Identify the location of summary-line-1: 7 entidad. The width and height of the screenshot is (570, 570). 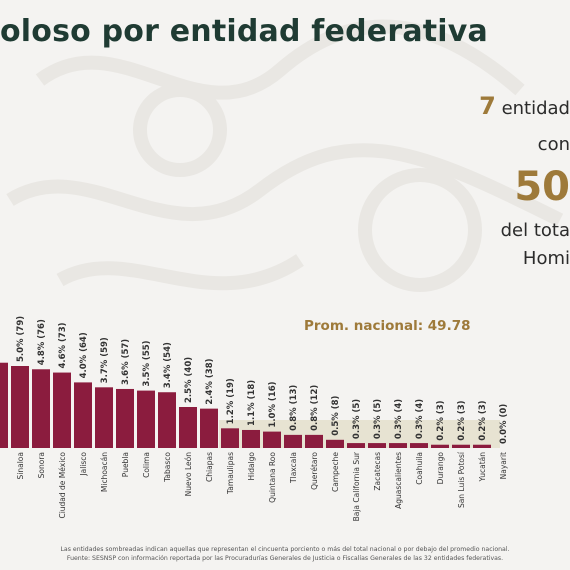
(524, 106).